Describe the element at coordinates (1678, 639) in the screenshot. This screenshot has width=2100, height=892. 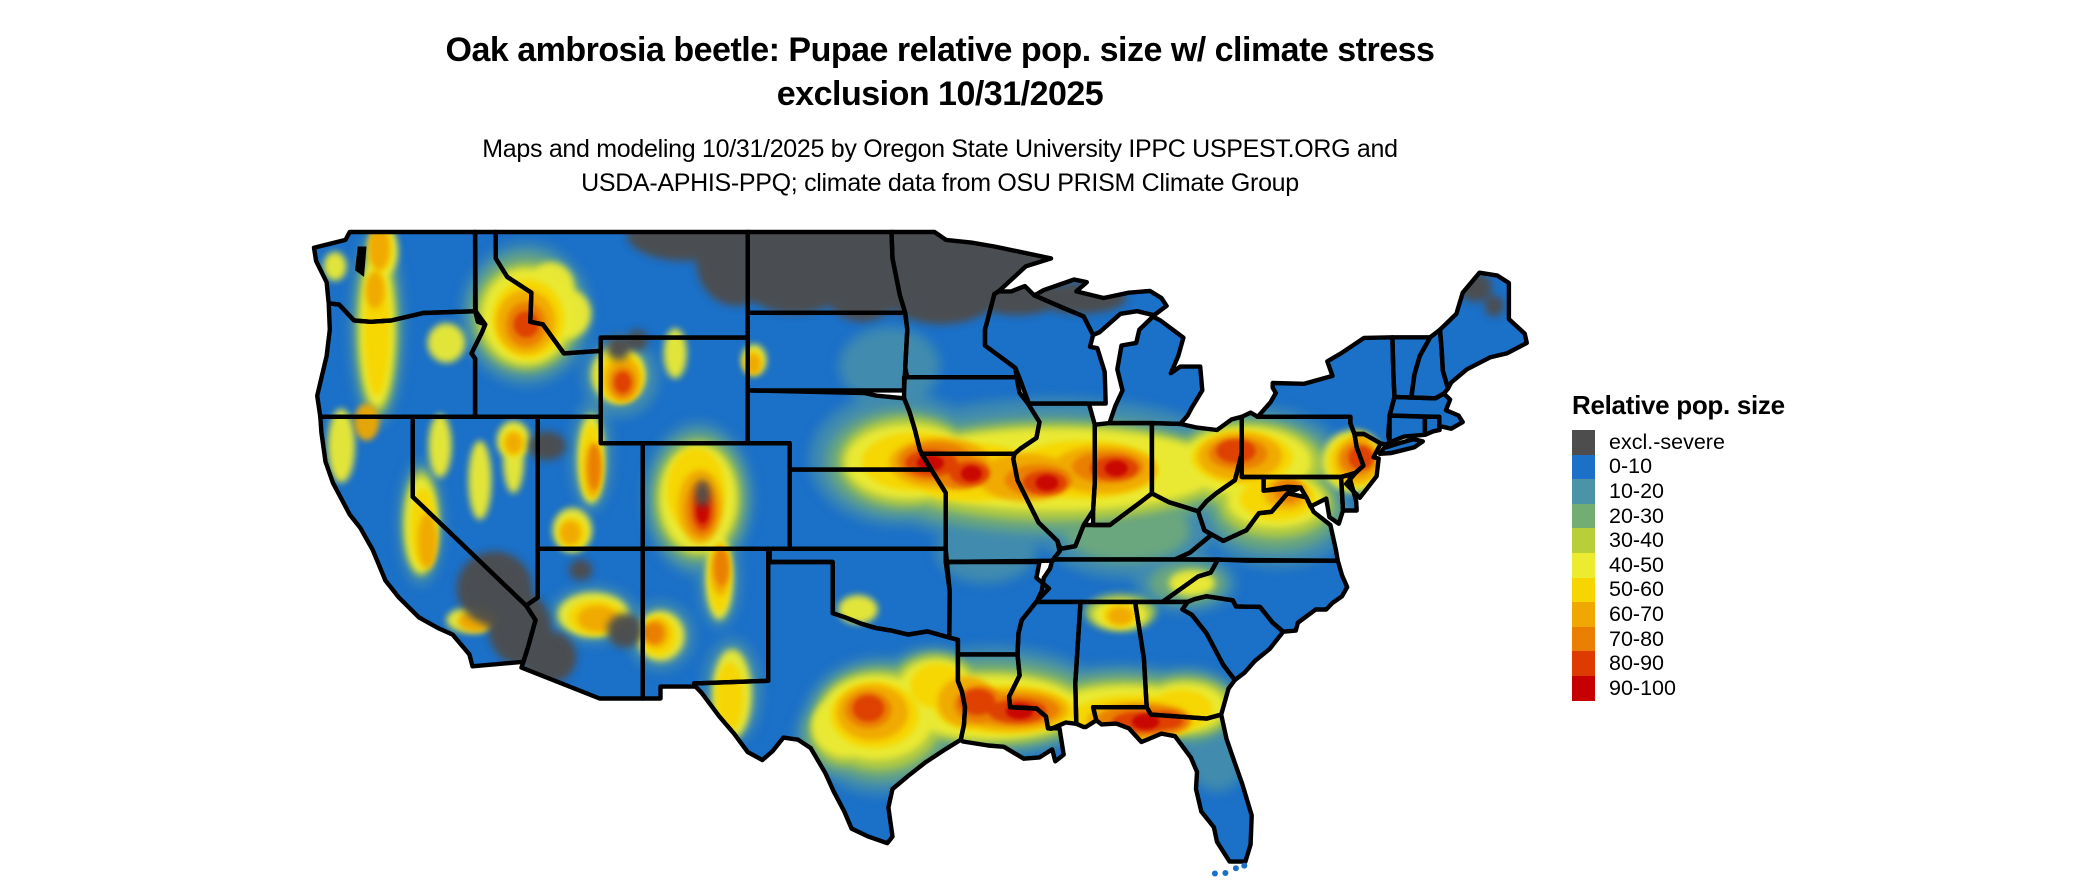
I see `legend-item: 70-80` at that location.